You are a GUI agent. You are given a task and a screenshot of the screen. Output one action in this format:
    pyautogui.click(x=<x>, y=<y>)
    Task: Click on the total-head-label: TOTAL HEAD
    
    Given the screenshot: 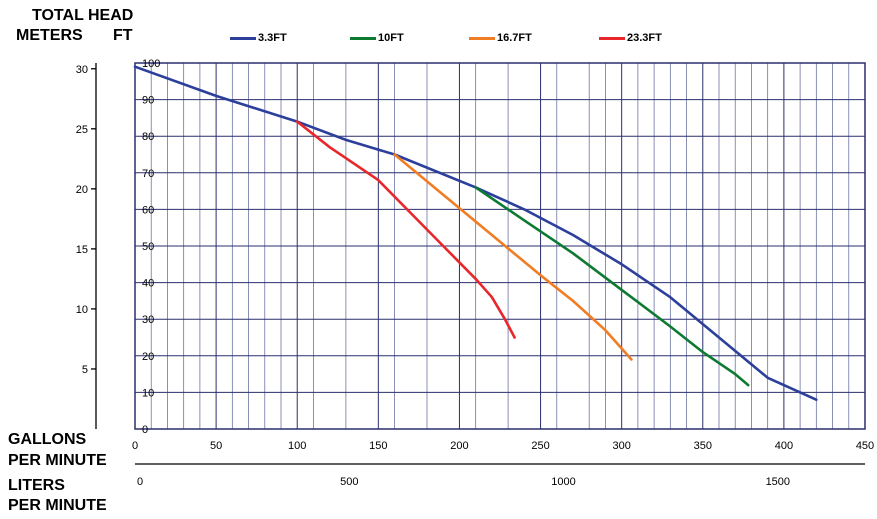 What is the action you would take?
    pyautogui.click(x=83, y=15)
    